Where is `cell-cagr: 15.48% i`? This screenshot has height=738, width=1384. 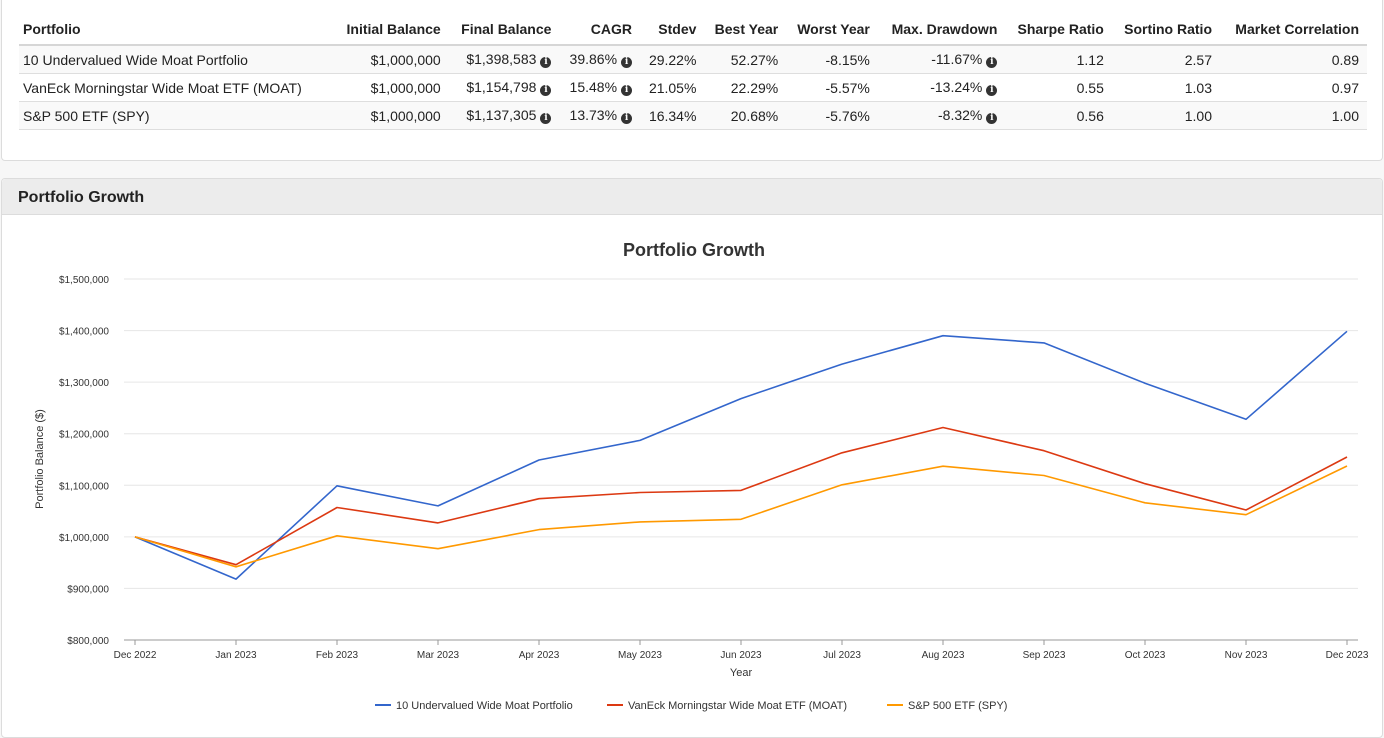
cell-cagr: 15.48% i is located at coordinates (600, 87).